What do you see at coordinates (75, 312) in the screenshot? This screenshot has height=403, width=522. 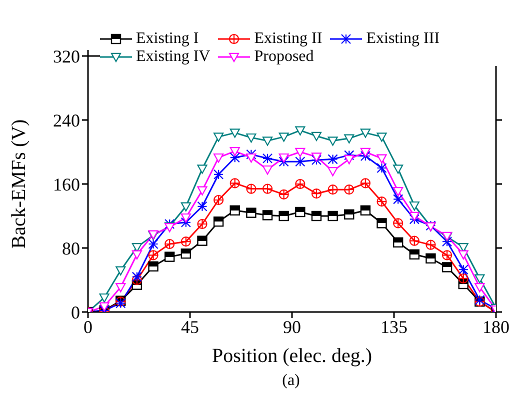 I see `y-tick-label: 0` at bounding box center [75, 312].